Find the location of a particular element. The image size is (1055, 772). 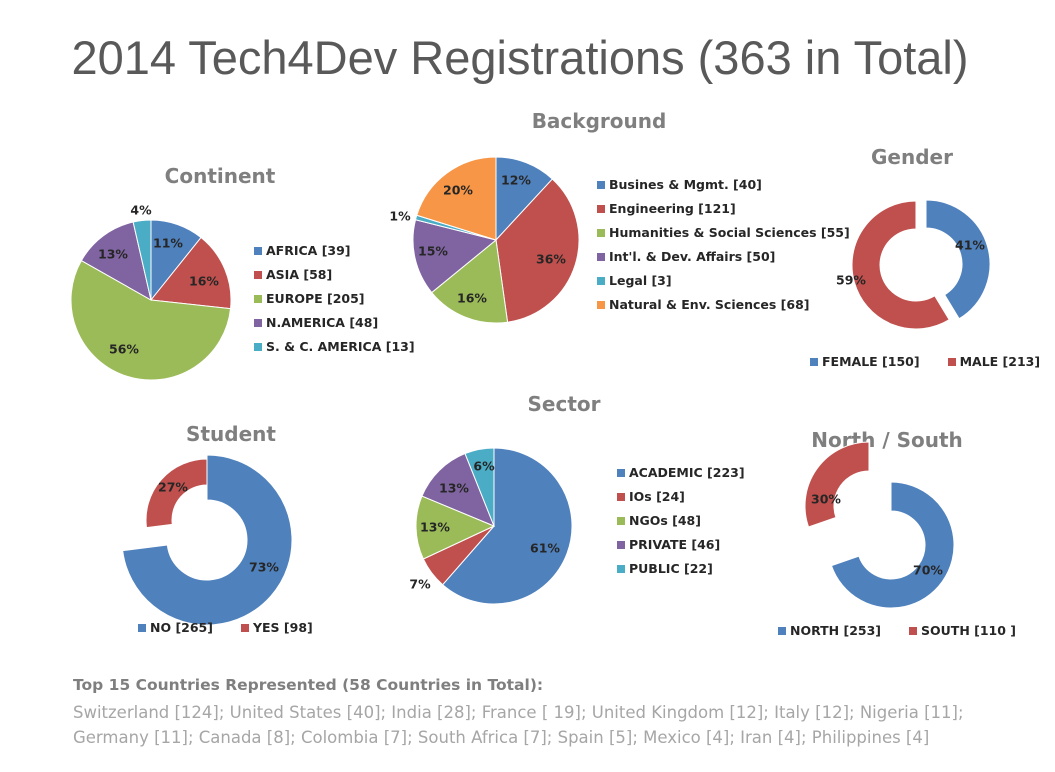

gender-donut-chart: 41% 59% is located at coordinates (913, 264).